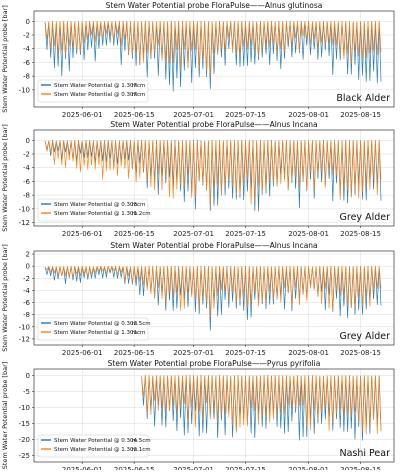 The image size is (400, 474). Describe the element at coordinates (137, 86) in the screenshot. I see `legend-probe-1: 07cm` at that location.